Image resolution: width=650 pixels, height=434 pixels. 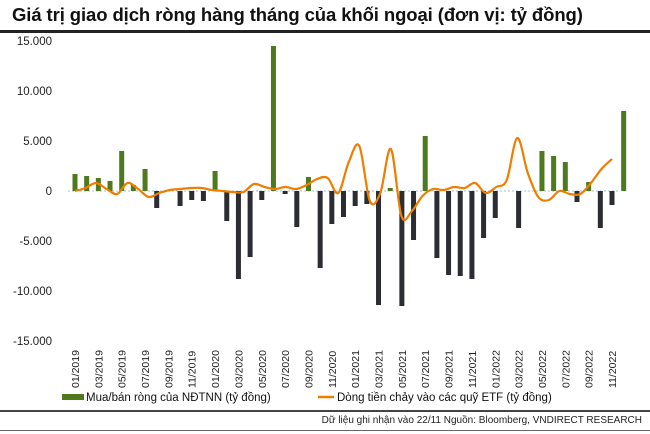 I want to click on x-tick-label: 11/2019, so click(x=193, y=369).